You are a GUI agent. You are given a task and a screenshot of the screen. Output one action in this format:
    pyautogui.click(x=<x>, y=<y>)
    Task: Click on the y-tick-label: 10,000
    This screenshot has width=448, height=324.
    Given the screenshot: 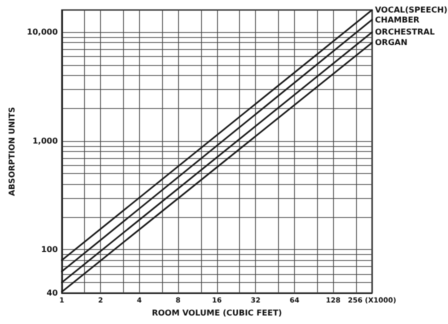 What is the action you would take?
    pyautogui.click(x=42, y=32)
    